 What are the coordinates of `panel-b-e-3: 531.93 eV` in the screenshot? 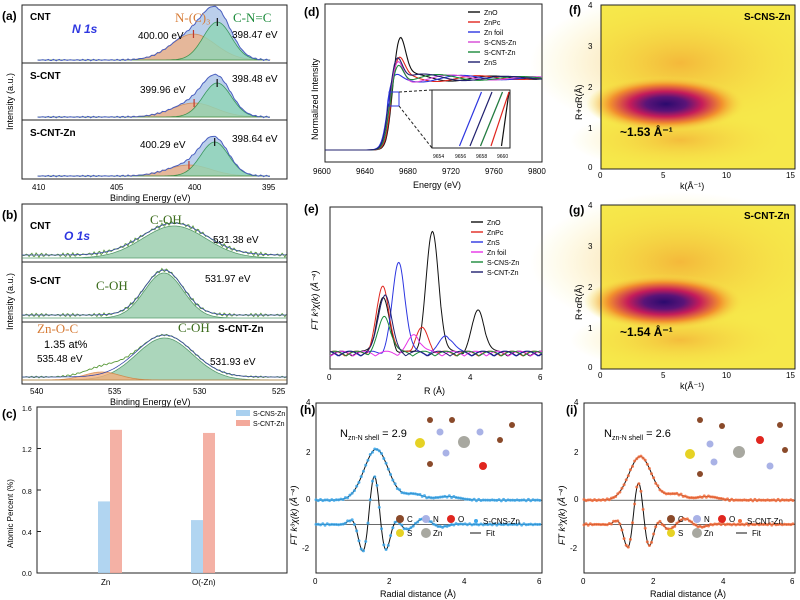 It's located at (233, 362).